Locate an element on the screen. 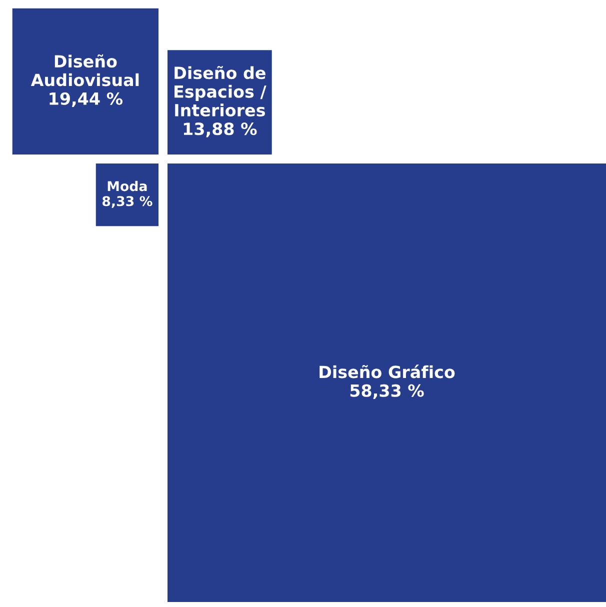 The image size is (606, 607). data-label: 19,44 % is located at coordinates (86, 100).